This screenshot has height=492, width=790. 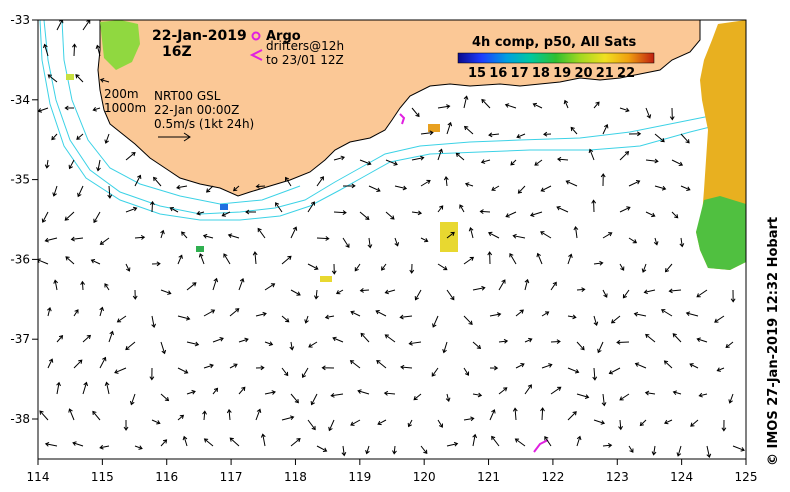 I want to click on colorbar-tick-label: 15, so click(x=477, y=73).